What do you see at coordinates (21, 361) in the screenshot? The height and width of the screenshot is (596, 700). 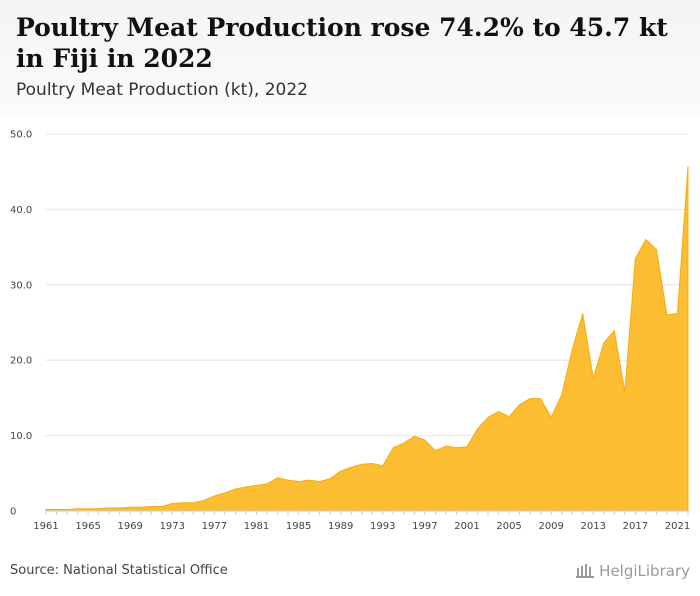 I see `y-tick-label: 20.0` at bounding box center [21, 361].